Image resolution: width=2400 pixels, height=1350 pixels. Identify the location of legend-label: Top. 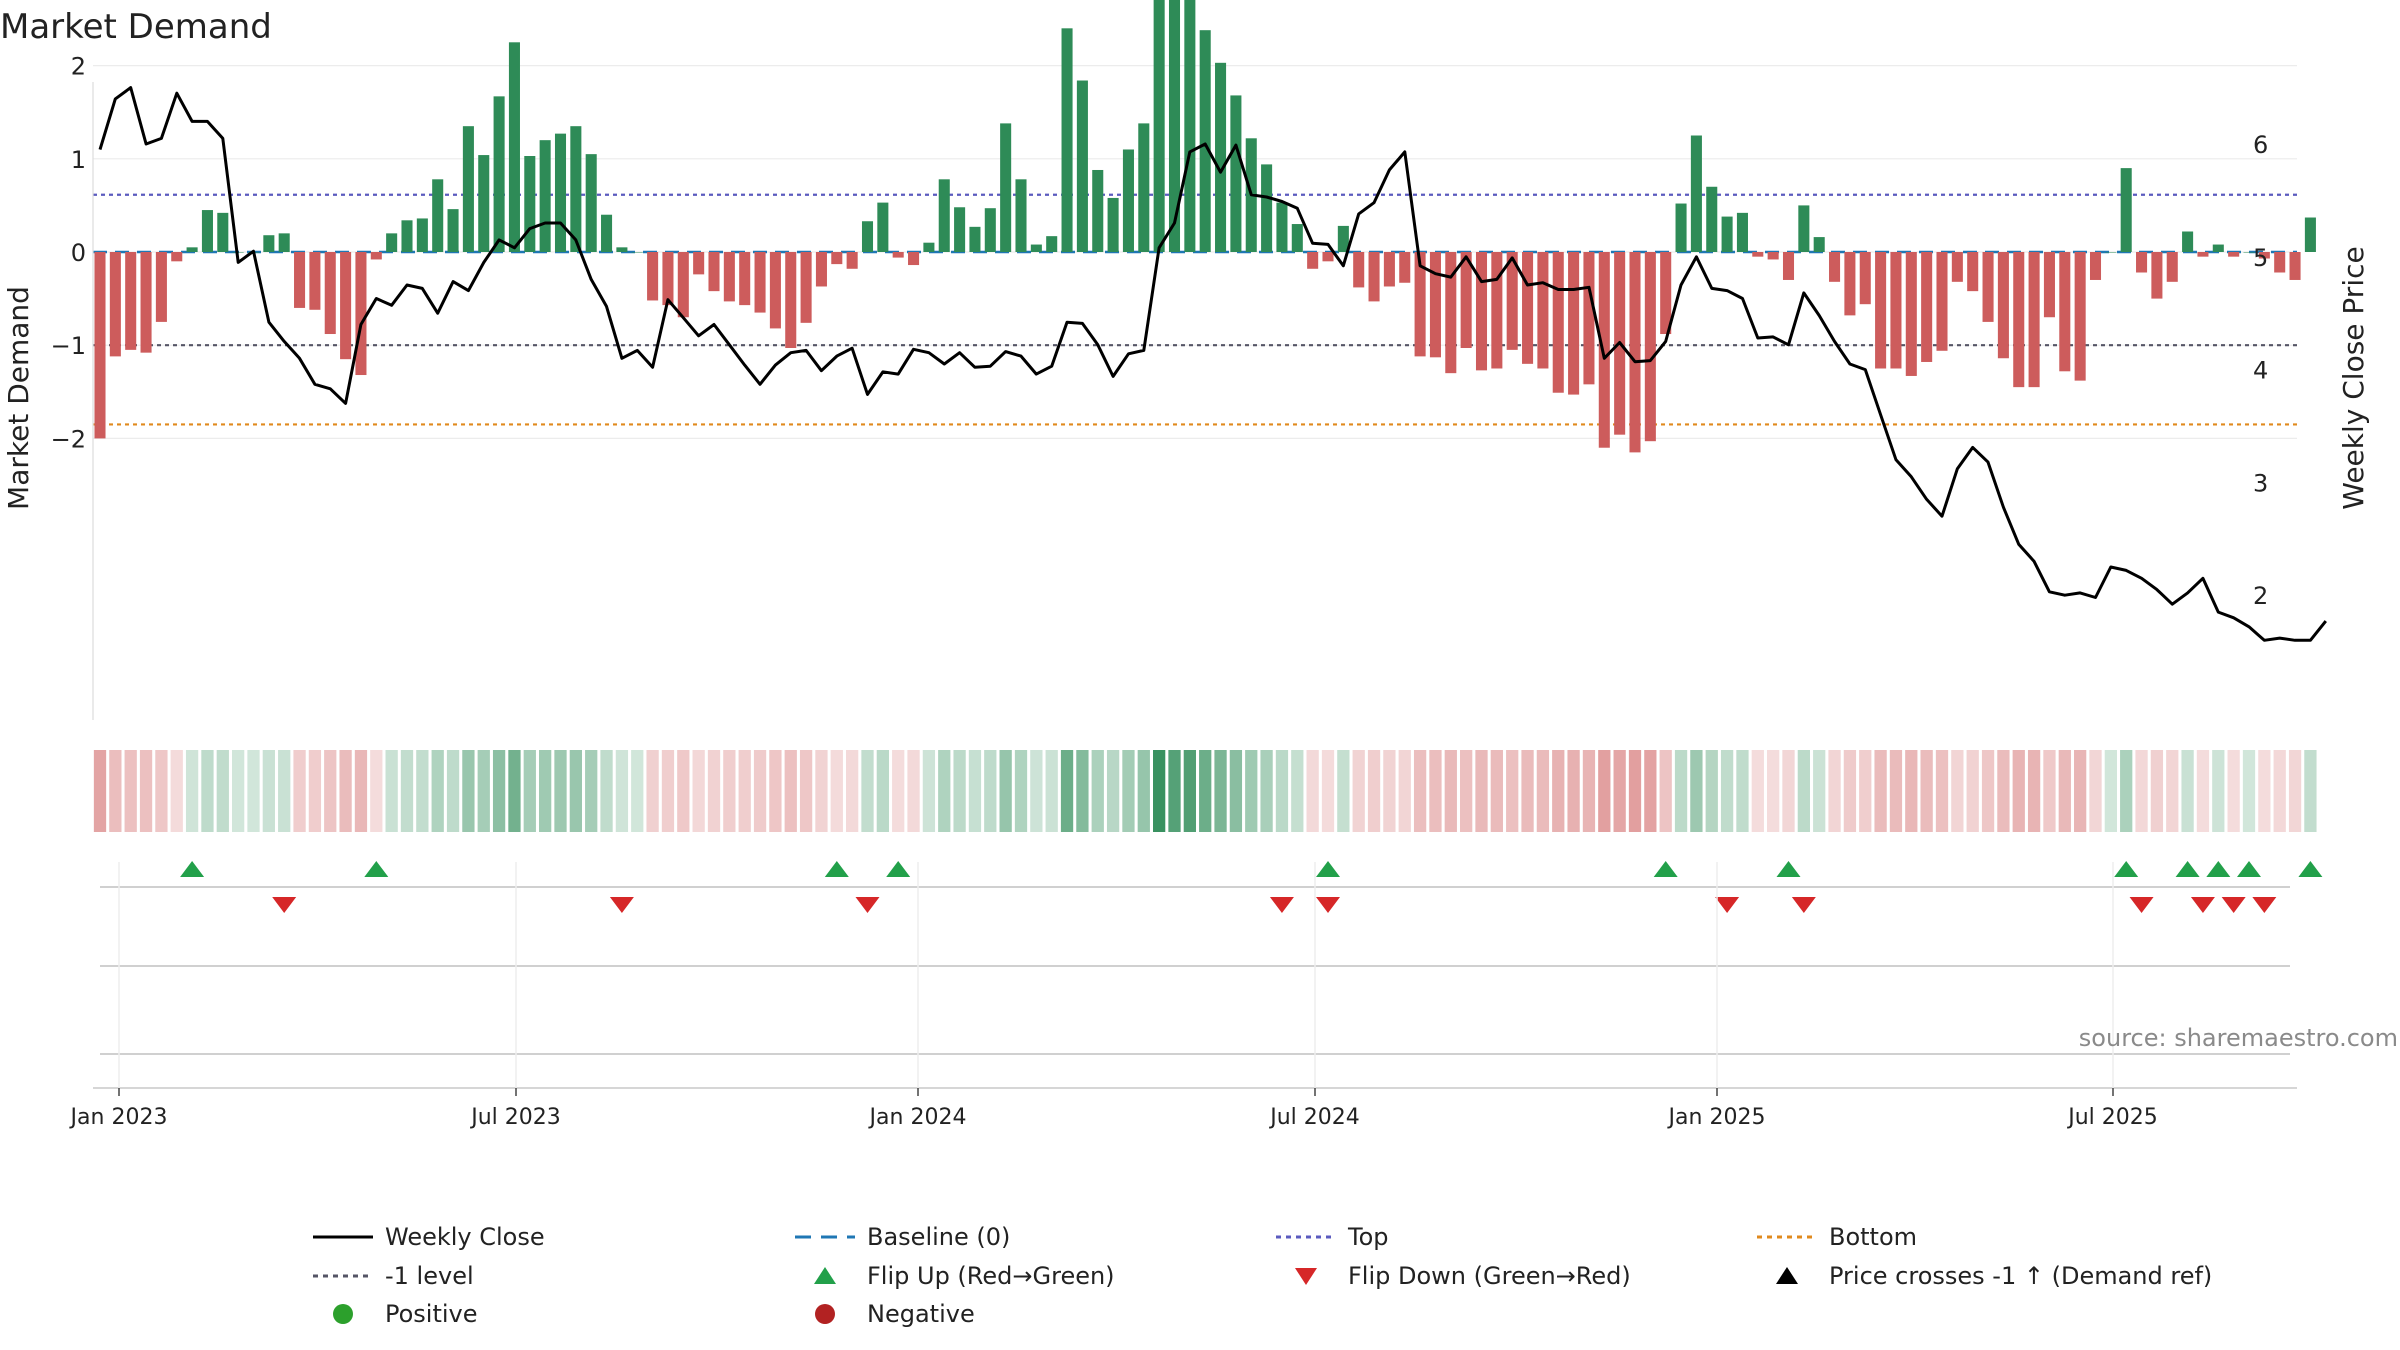
(1368, 1237).